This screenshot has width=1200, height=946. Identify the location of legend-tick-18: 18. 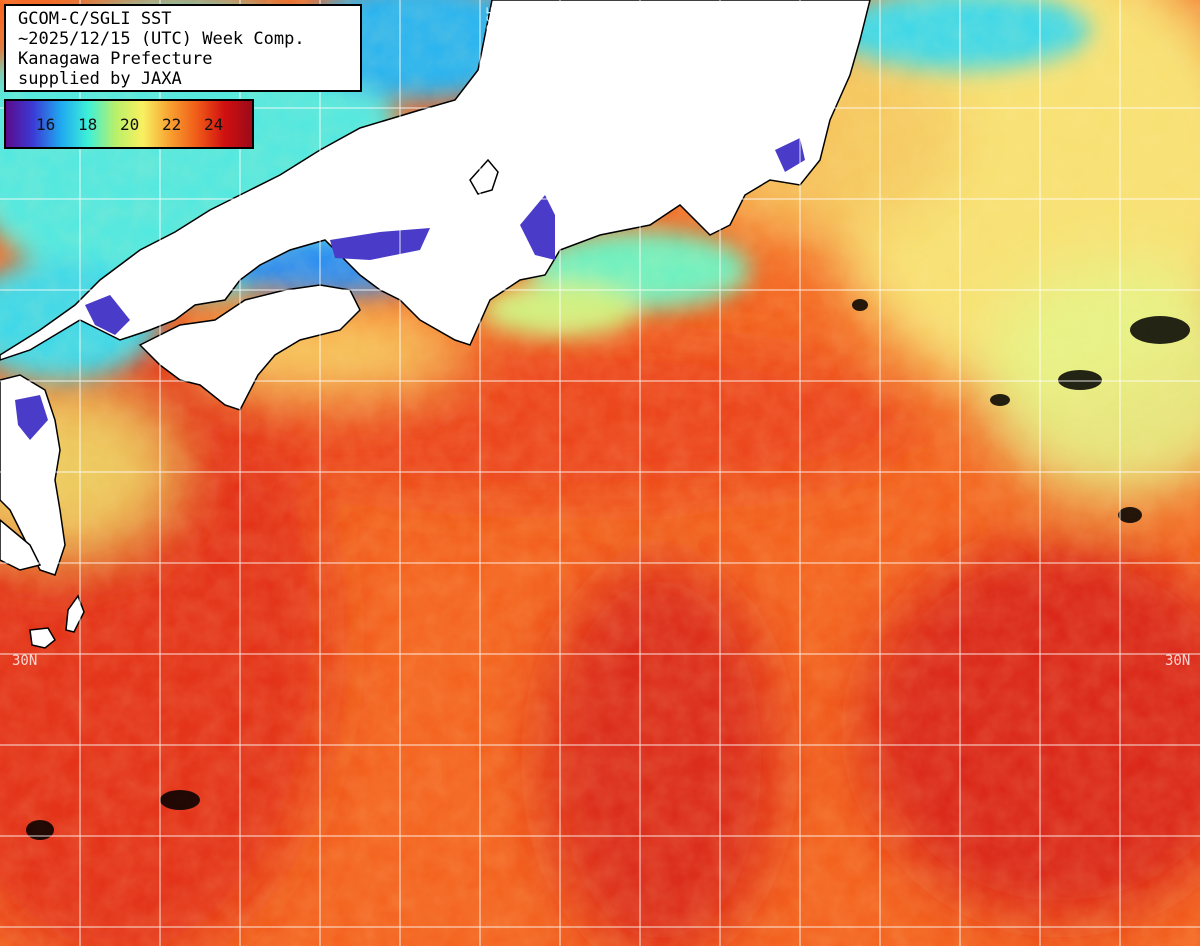
(88, 124).